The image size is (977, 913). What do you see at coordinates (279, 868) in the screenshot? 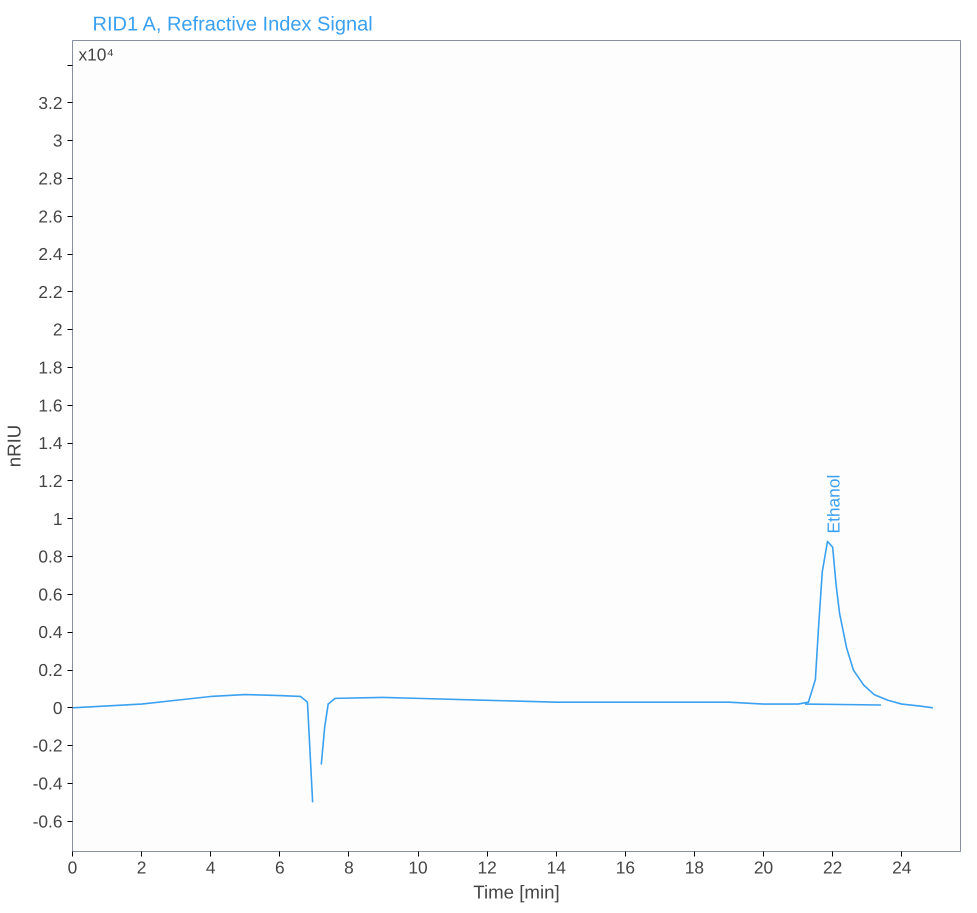
I see `x-tick-label: 6` at bounding box center [279, 868].